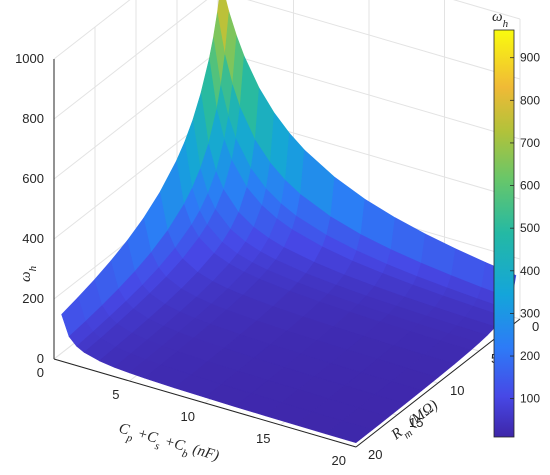  Describe the element at coordinates (349, 432) in the screenshot. I see `surface-patch` at that location.